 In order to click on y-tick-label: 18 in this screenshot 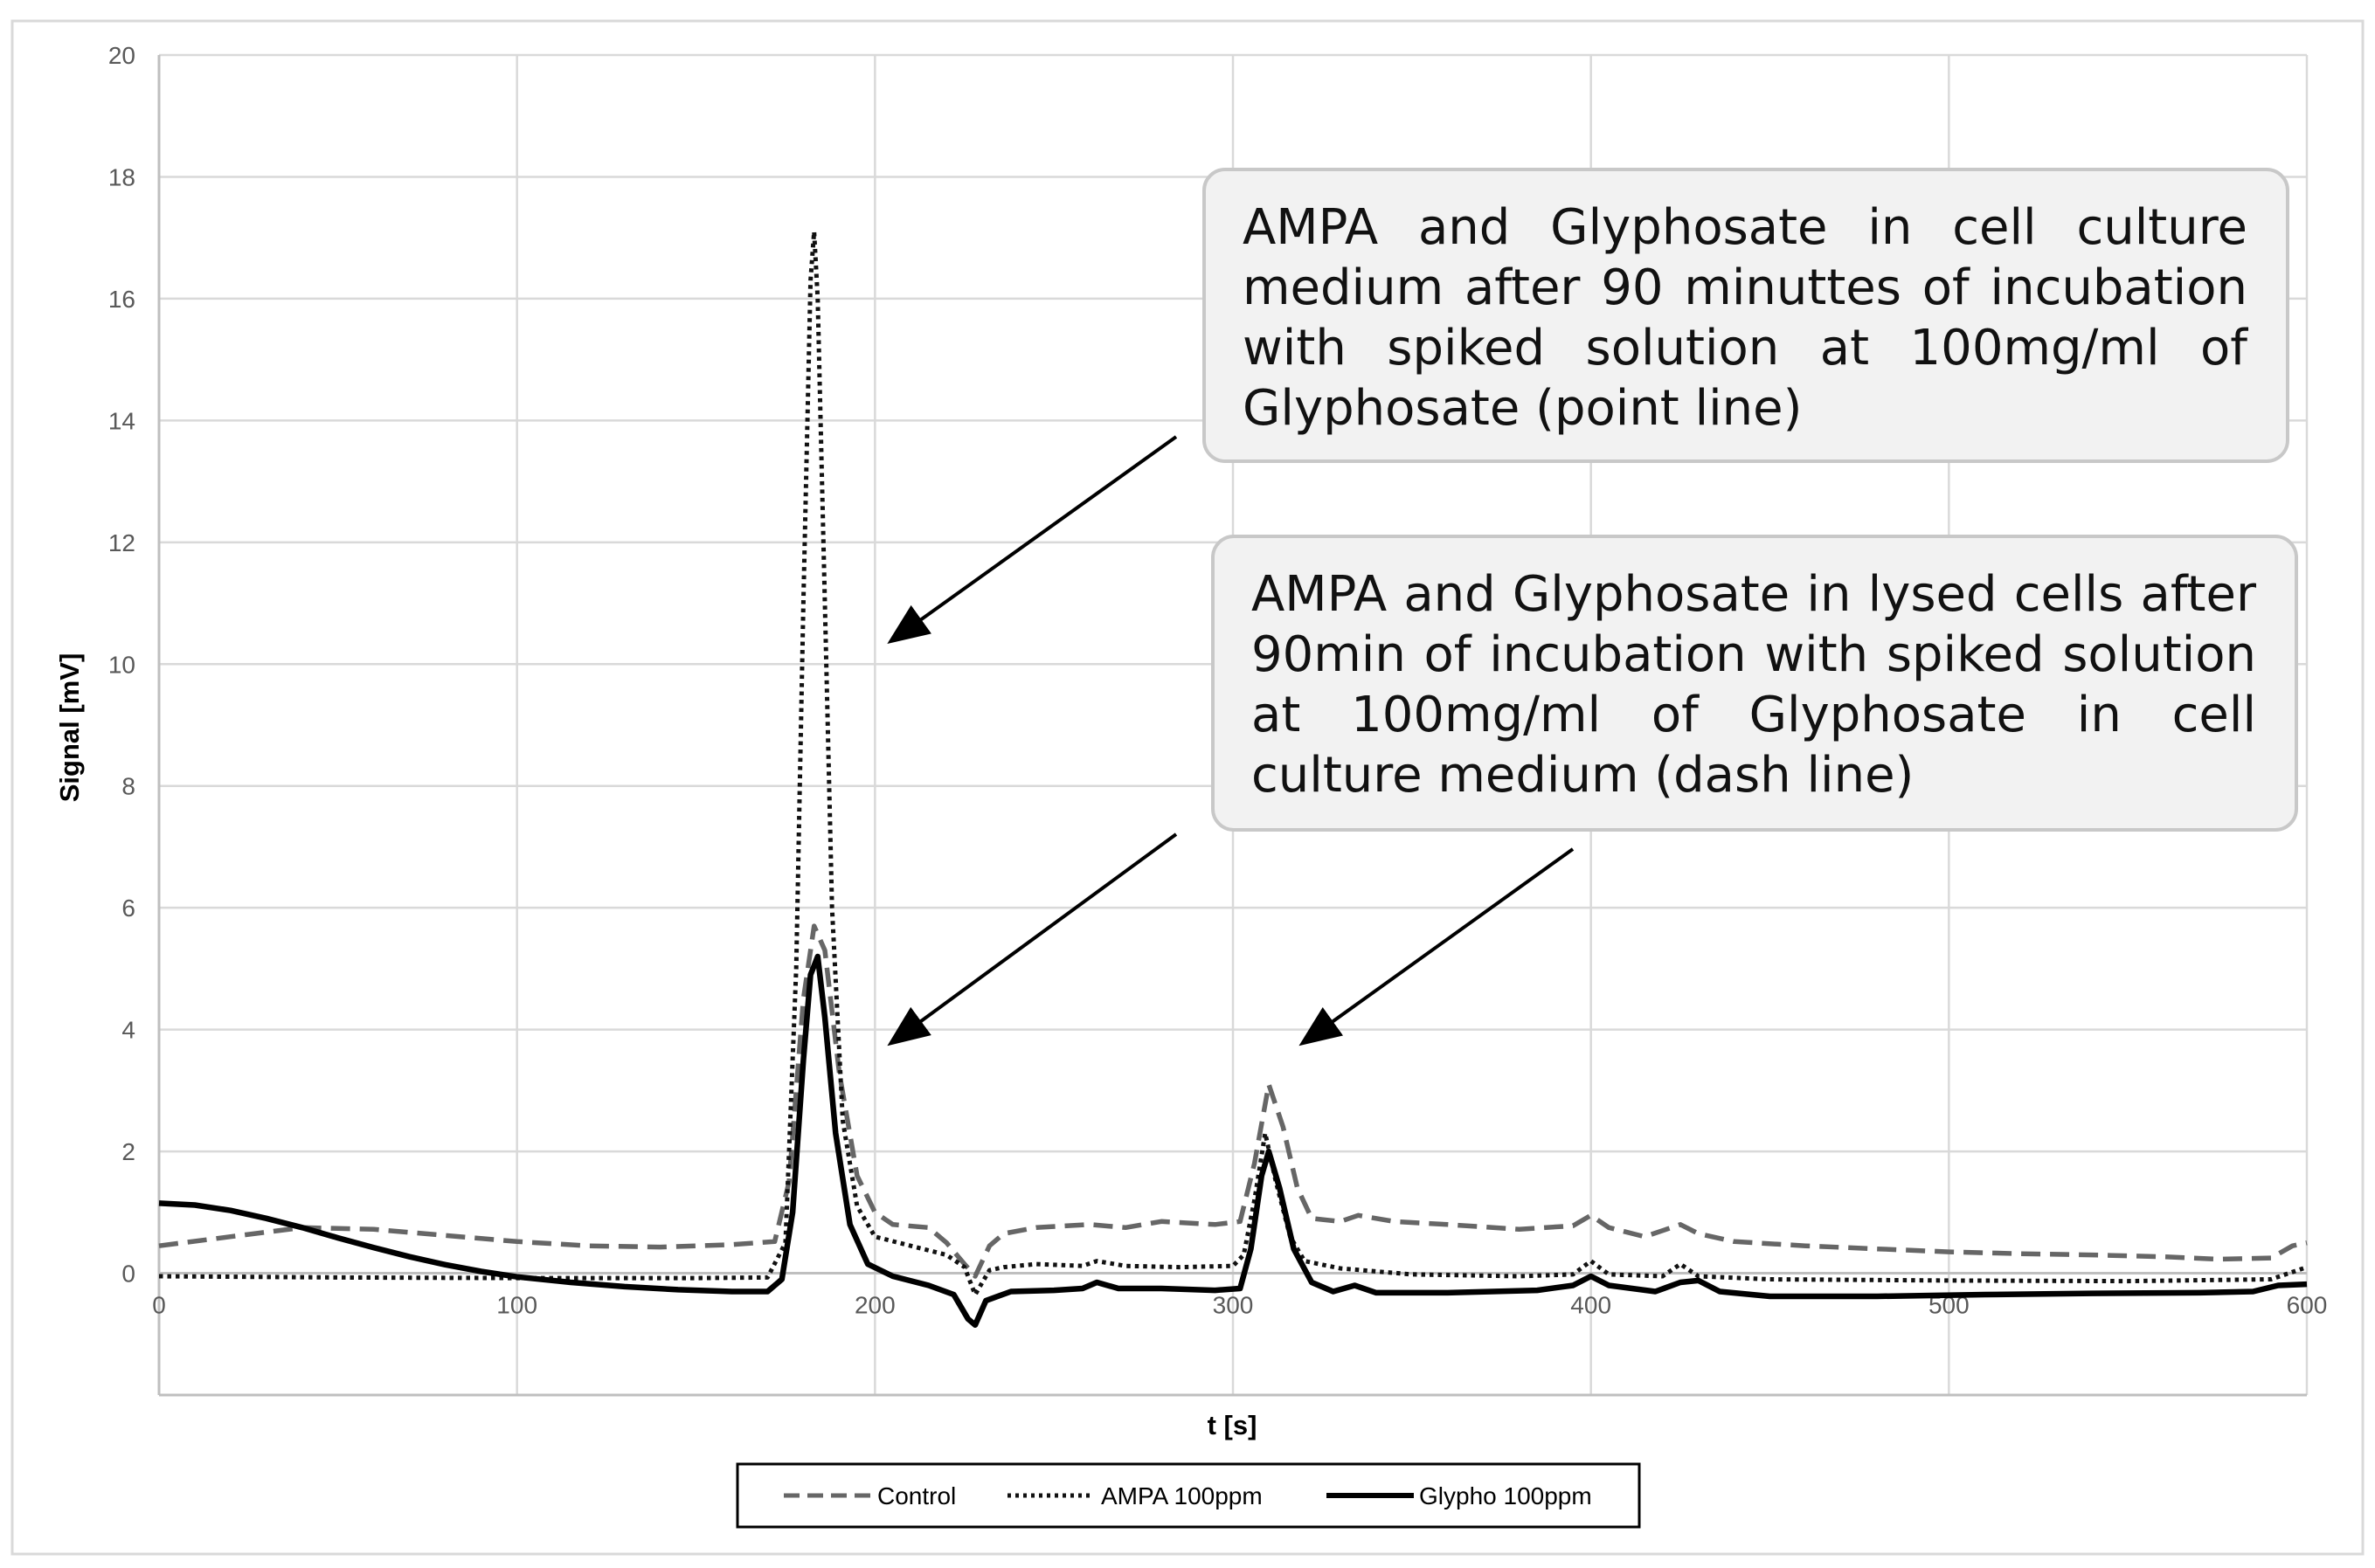, I will do `click(121, 176)`.